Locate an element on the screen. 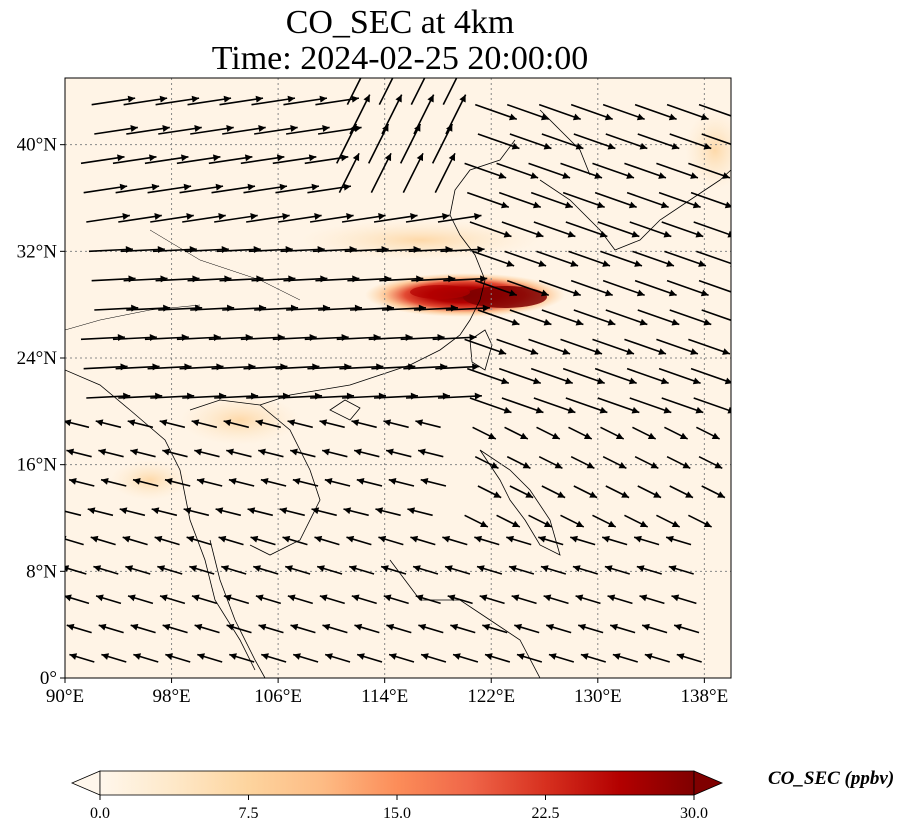  lat-tick-label: 24°N is located at coordinates (37, 358).